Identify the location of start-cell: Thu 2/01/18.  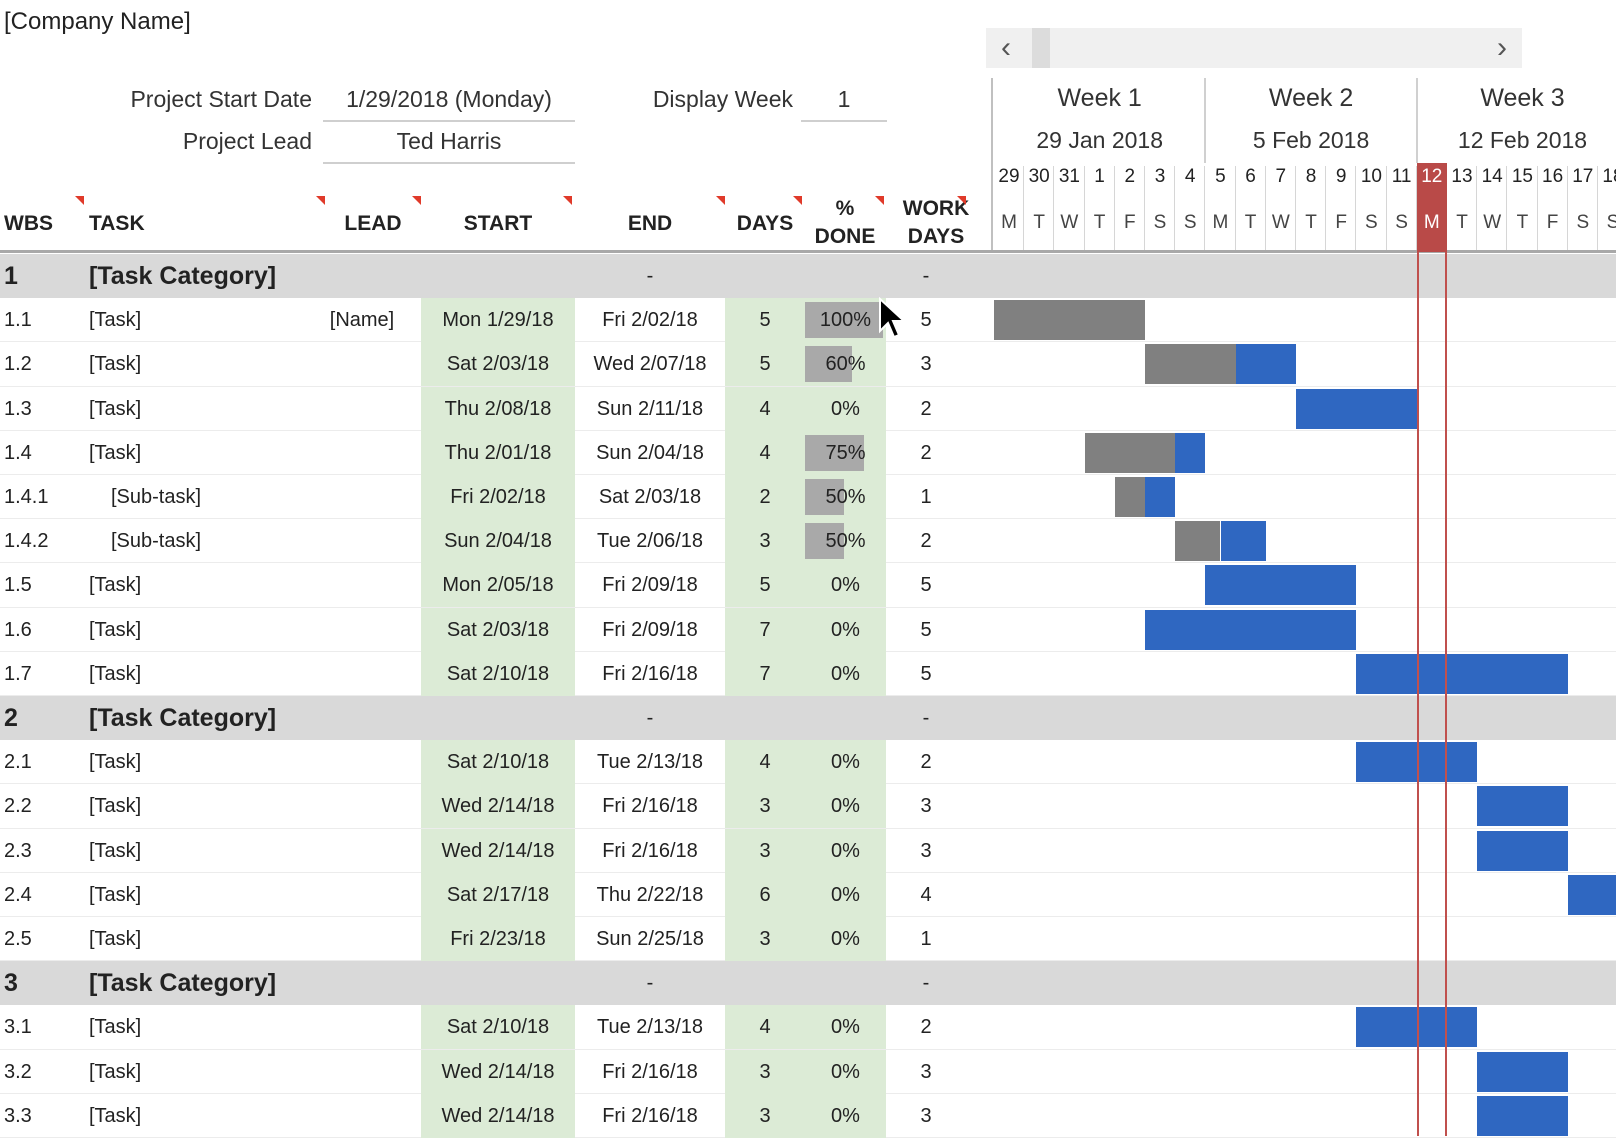
(498, 452).